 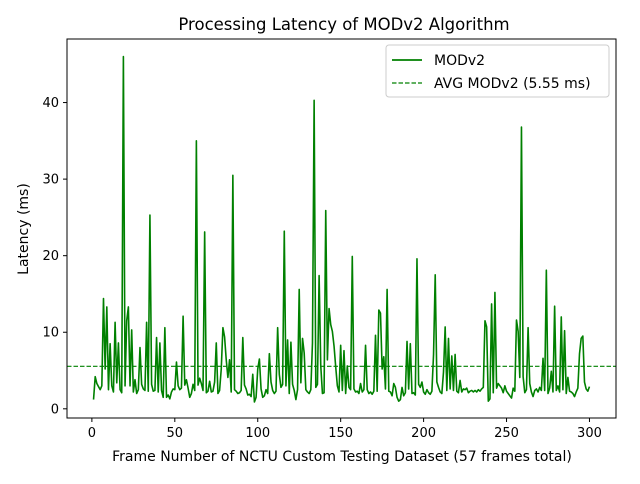 What do you see at coordinates (50, 333) in the screenshot?
I see `y-tick-label: 10` at bounding box center [50, 333].